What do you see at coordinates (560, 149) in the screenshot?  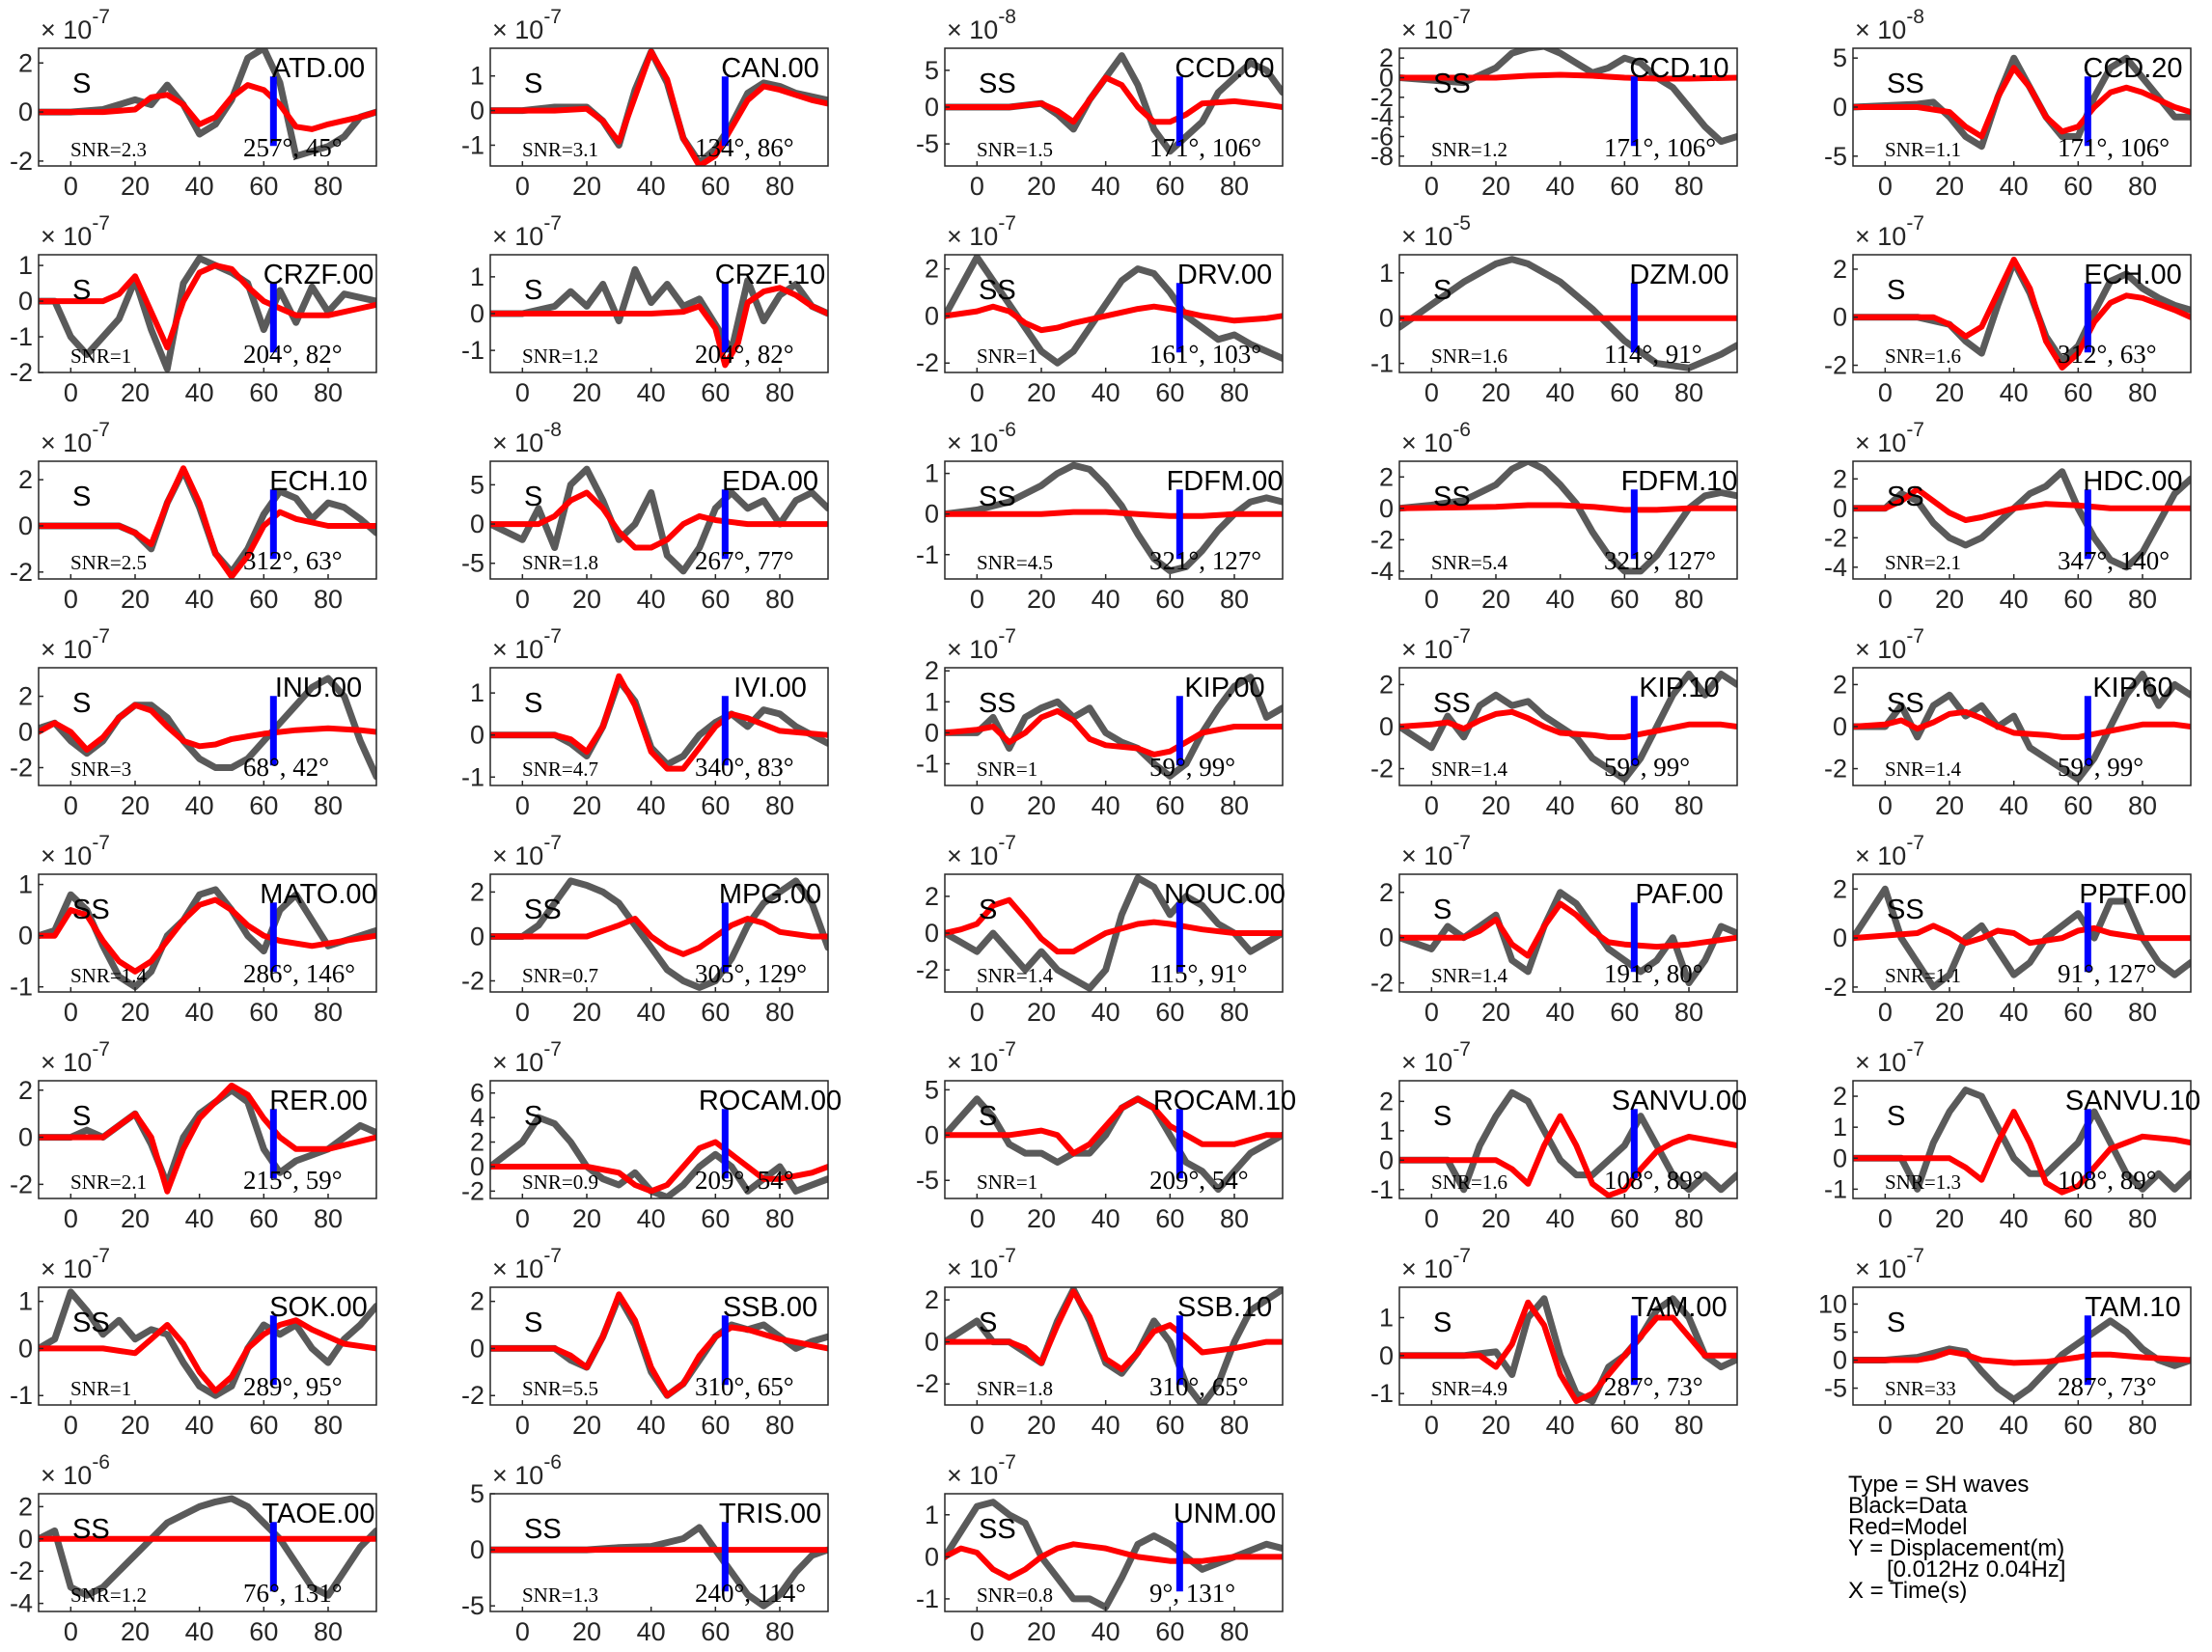 I see `snr-label: SNR=3.1` at bounding box center [560, 149].